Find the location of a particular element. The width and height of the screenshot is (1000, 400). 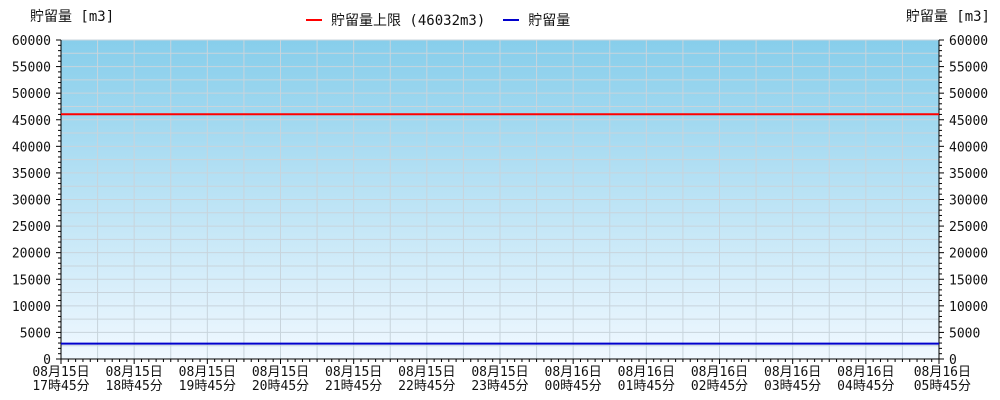

x-tick-label-time: 21時45分 is located at coordinates (353, 386).